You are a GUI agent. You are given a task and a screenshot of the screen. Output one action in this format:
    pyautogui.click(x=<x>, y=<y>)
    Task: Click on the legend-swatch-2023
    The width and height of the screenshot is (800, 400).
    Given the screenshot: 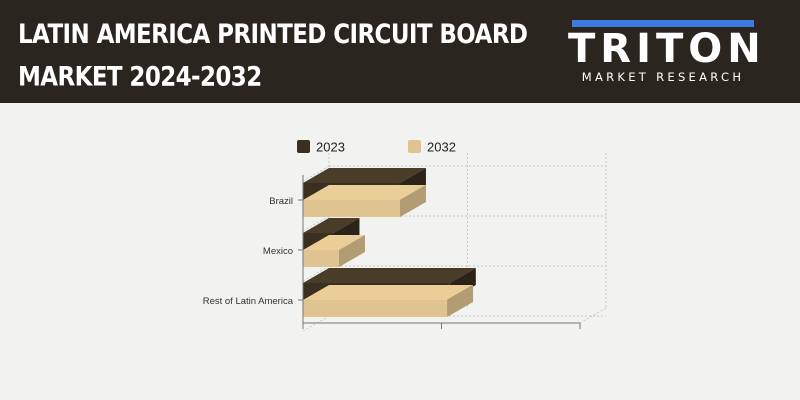 What is the action you would take?
    pyautogui.click(x=303, y=146)
    